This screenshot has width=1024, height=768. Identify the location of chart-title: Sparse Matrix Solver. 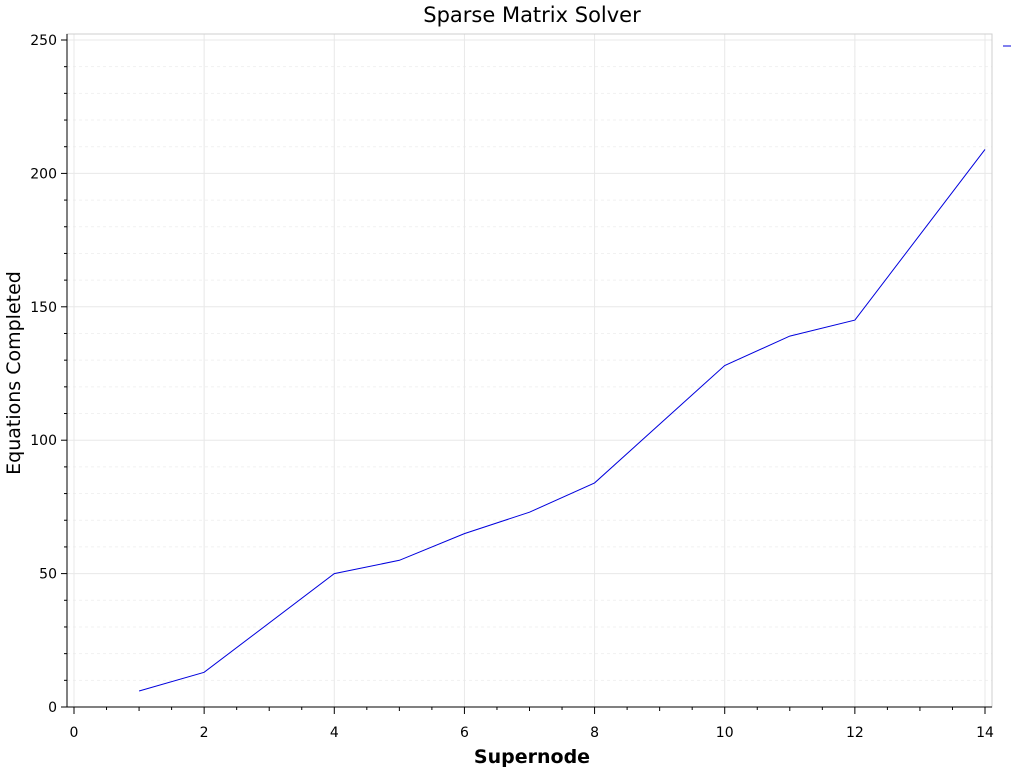
(532, 15).